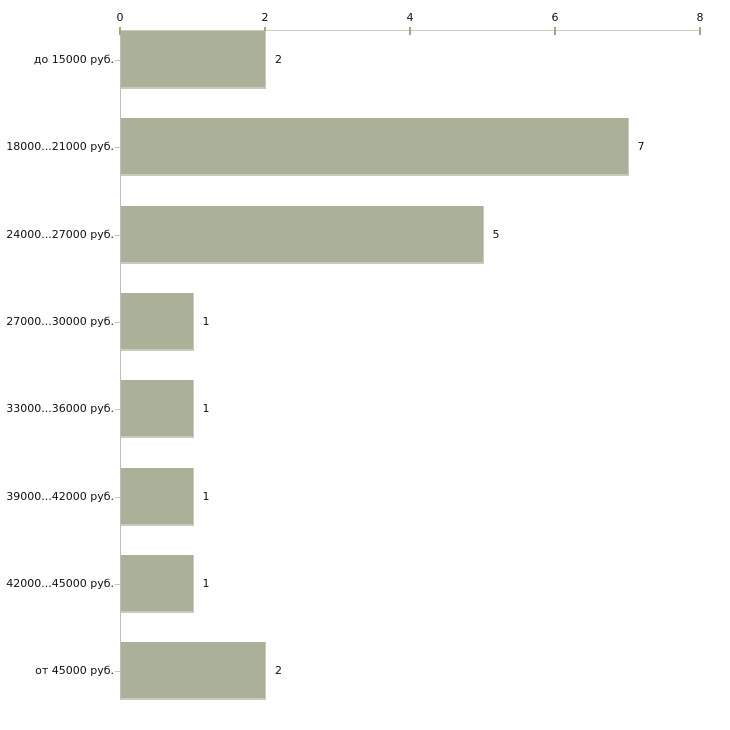 The width and height of the screenshot is (730, 730). Describe the element at coordinates (700, 17) in the screenshot. I see `x-axis-tick-label: 8` at that location.